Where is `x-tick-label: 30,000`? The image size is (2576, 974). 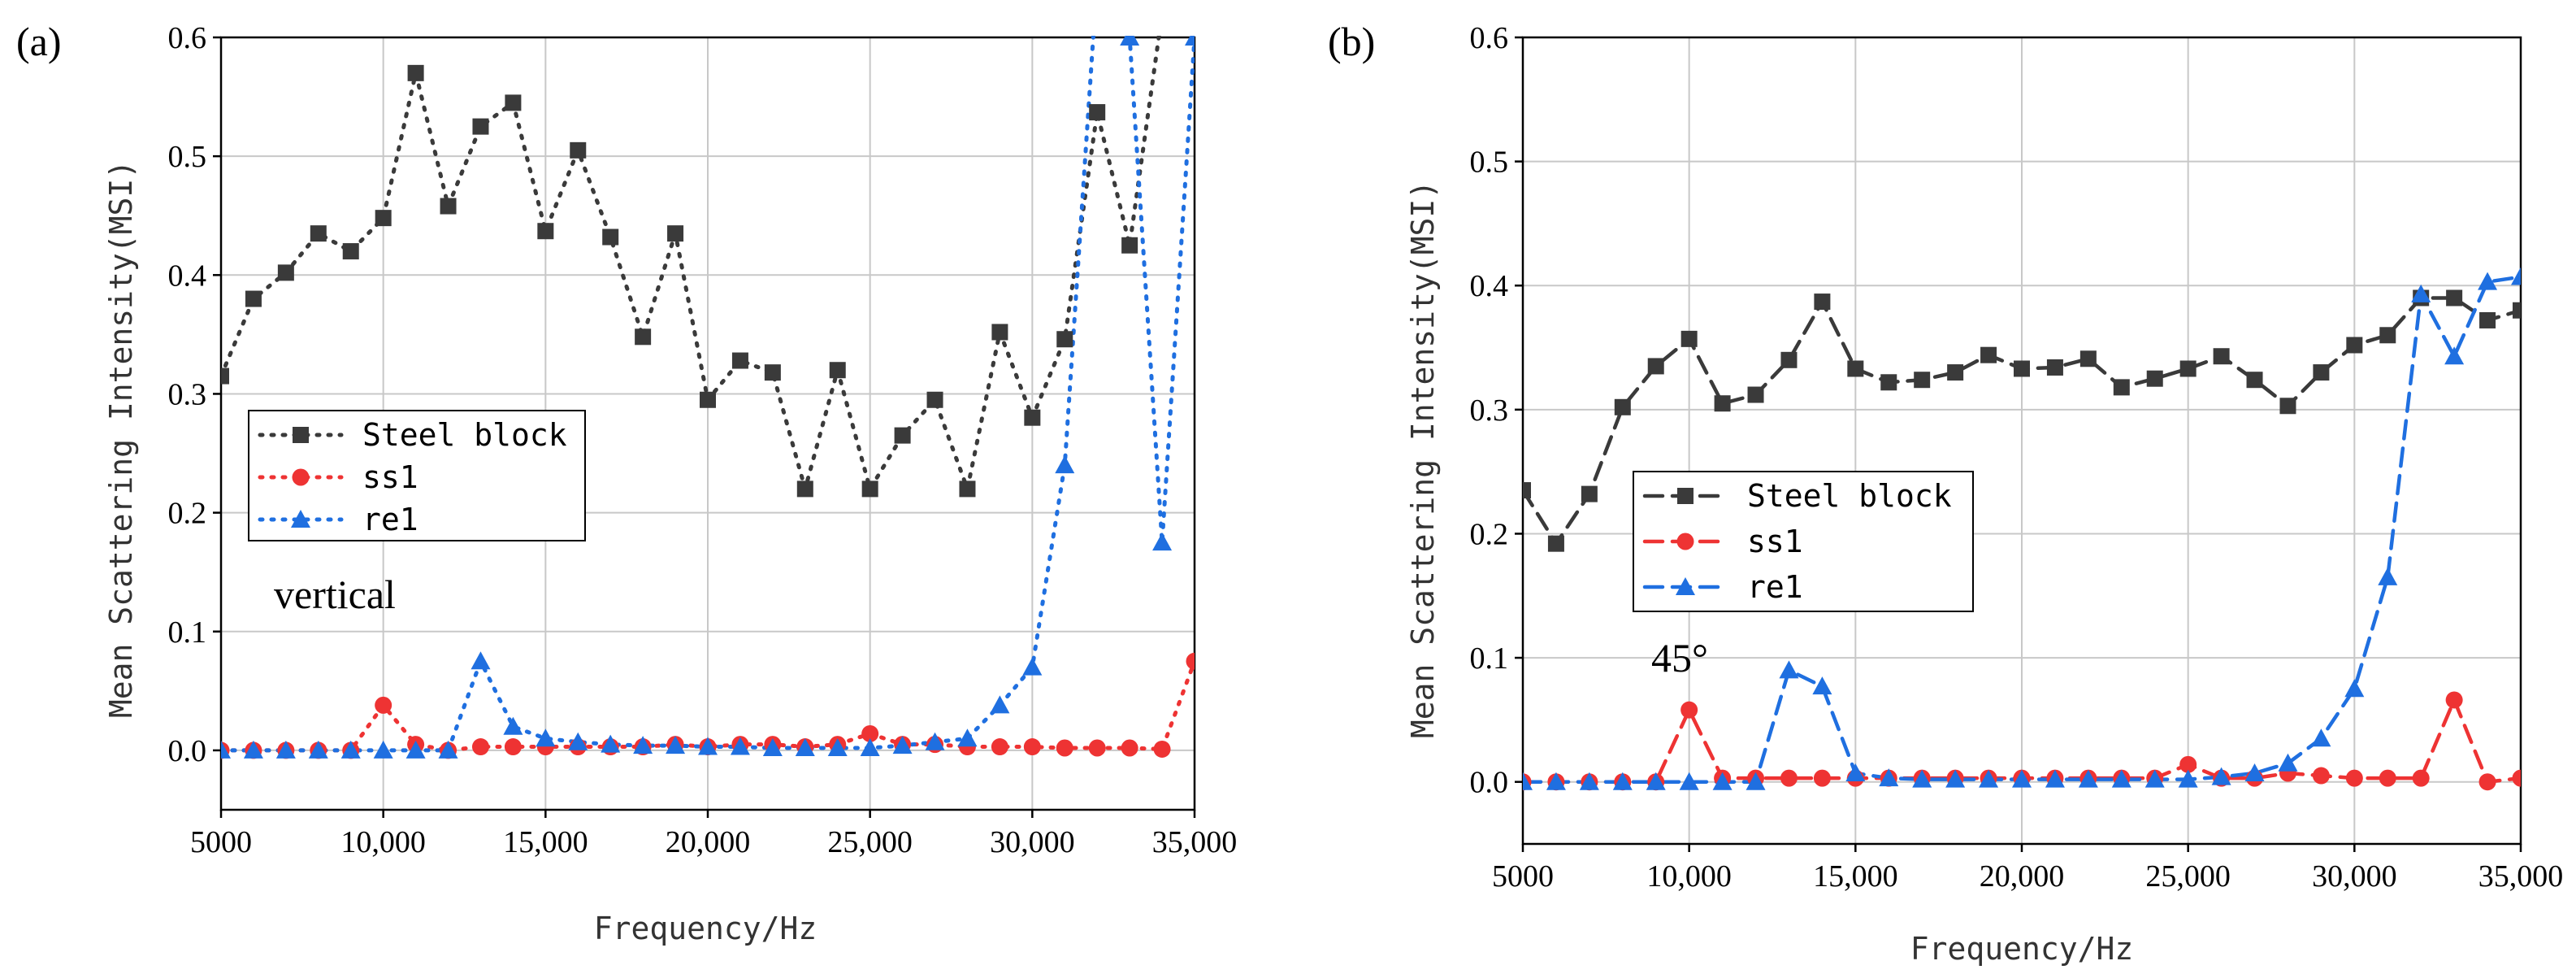
x-tick-label: 30,000 is located at coordinates (2354, 877).